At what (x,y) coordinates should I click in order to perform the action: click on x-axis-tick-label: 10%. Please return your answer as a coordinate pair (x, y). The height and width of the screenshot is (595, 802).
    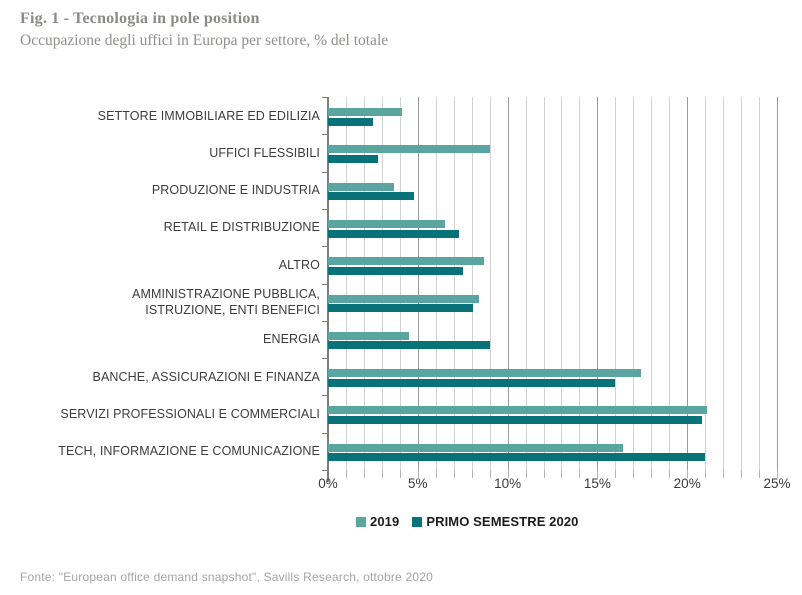
    Looking at the image, I should click on (508, 483).